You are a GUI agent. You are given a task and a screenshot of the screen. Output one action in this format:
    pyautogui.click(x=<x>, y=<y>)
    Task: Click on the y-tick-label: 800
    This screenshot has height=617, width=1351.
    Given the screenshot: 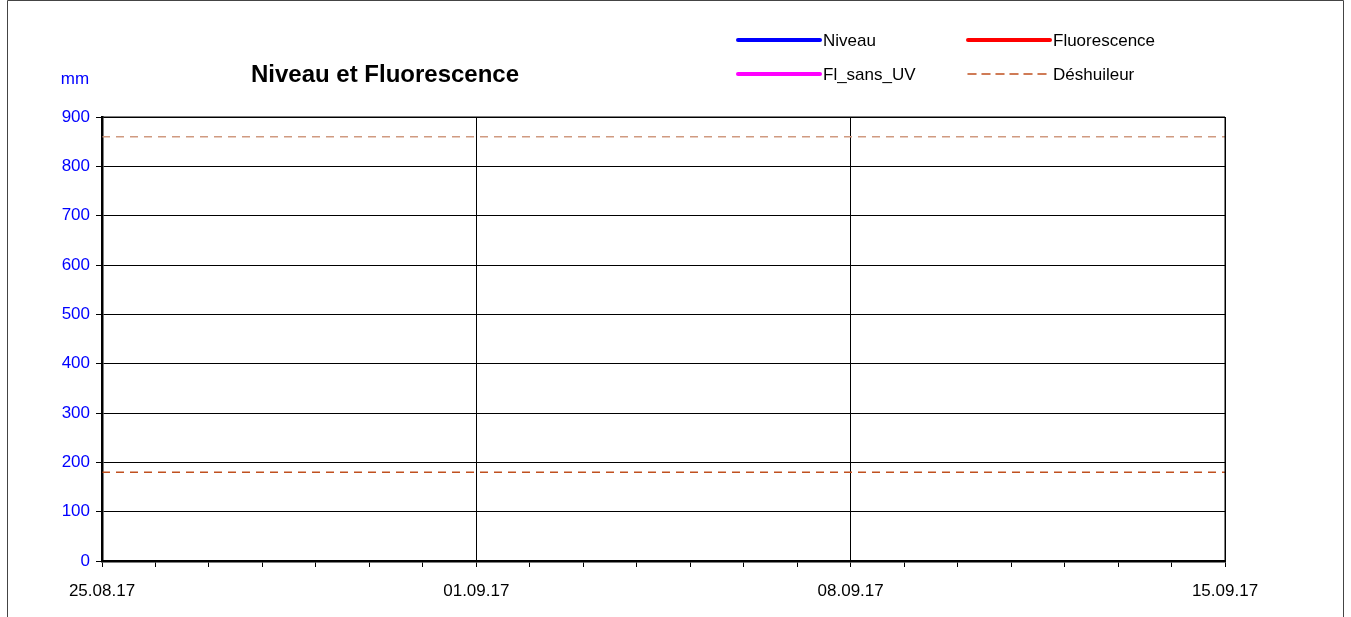 What is the action you would take?
    pyautogui.click(x=75, y=166)
    